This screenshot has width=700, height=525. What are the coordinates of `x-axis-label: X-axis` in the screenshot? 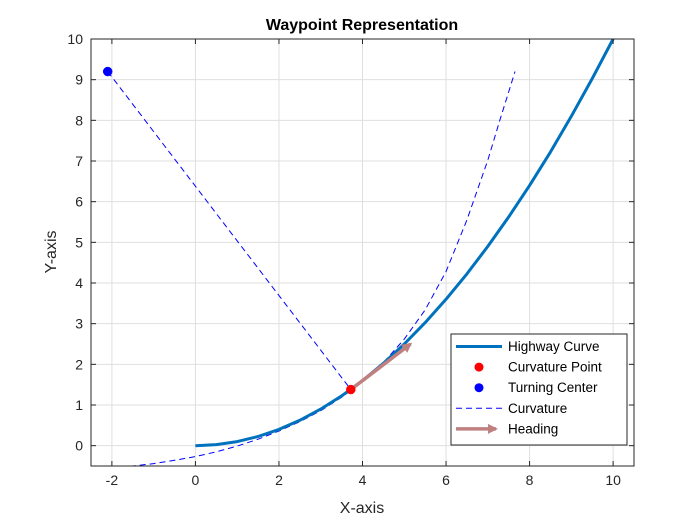 It's located at (362, 508).